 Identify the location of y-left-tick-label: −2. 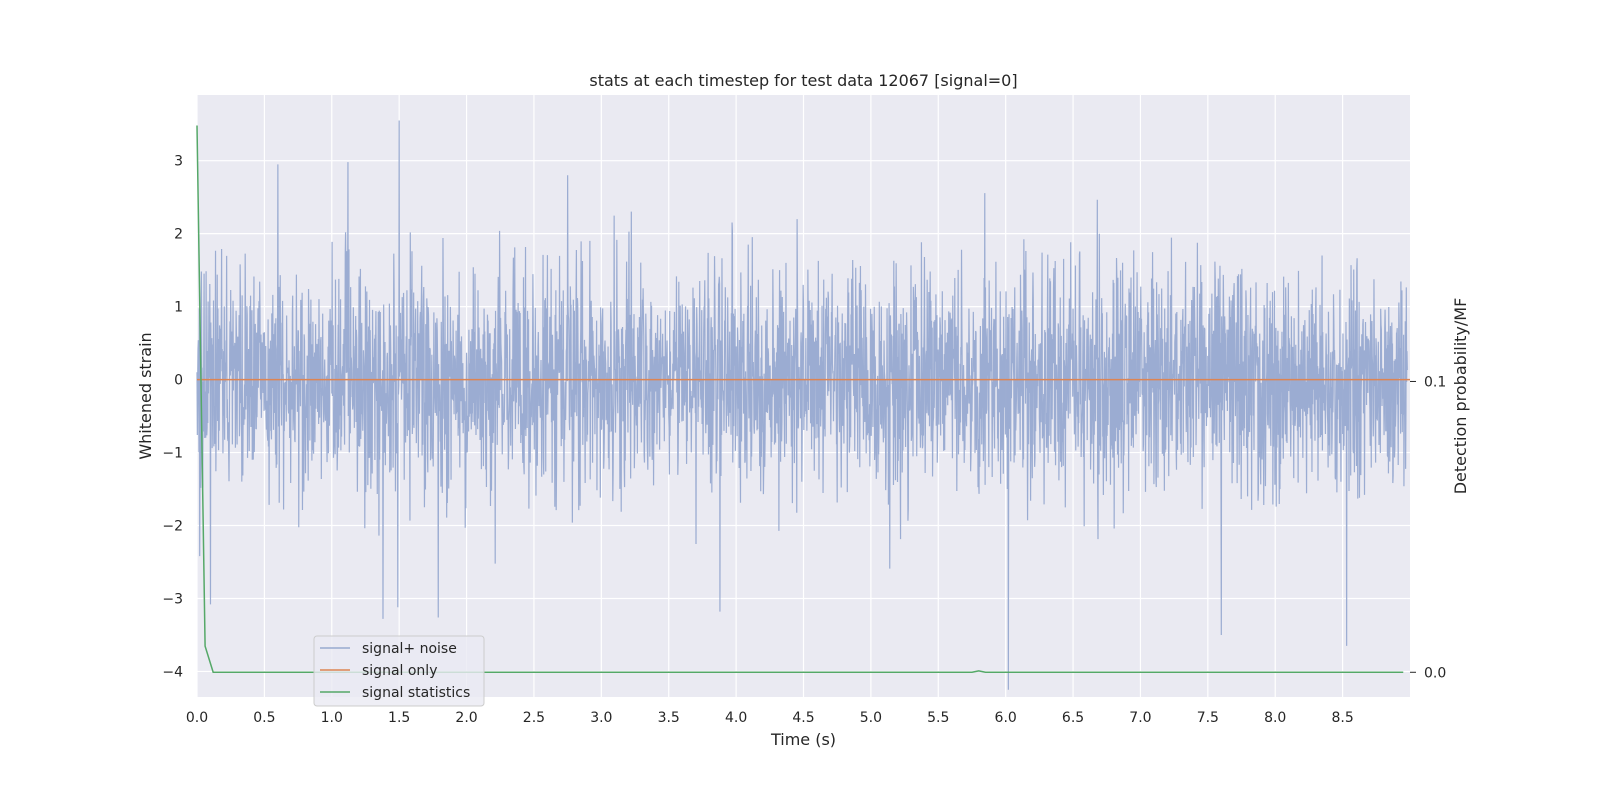
(172, 527).